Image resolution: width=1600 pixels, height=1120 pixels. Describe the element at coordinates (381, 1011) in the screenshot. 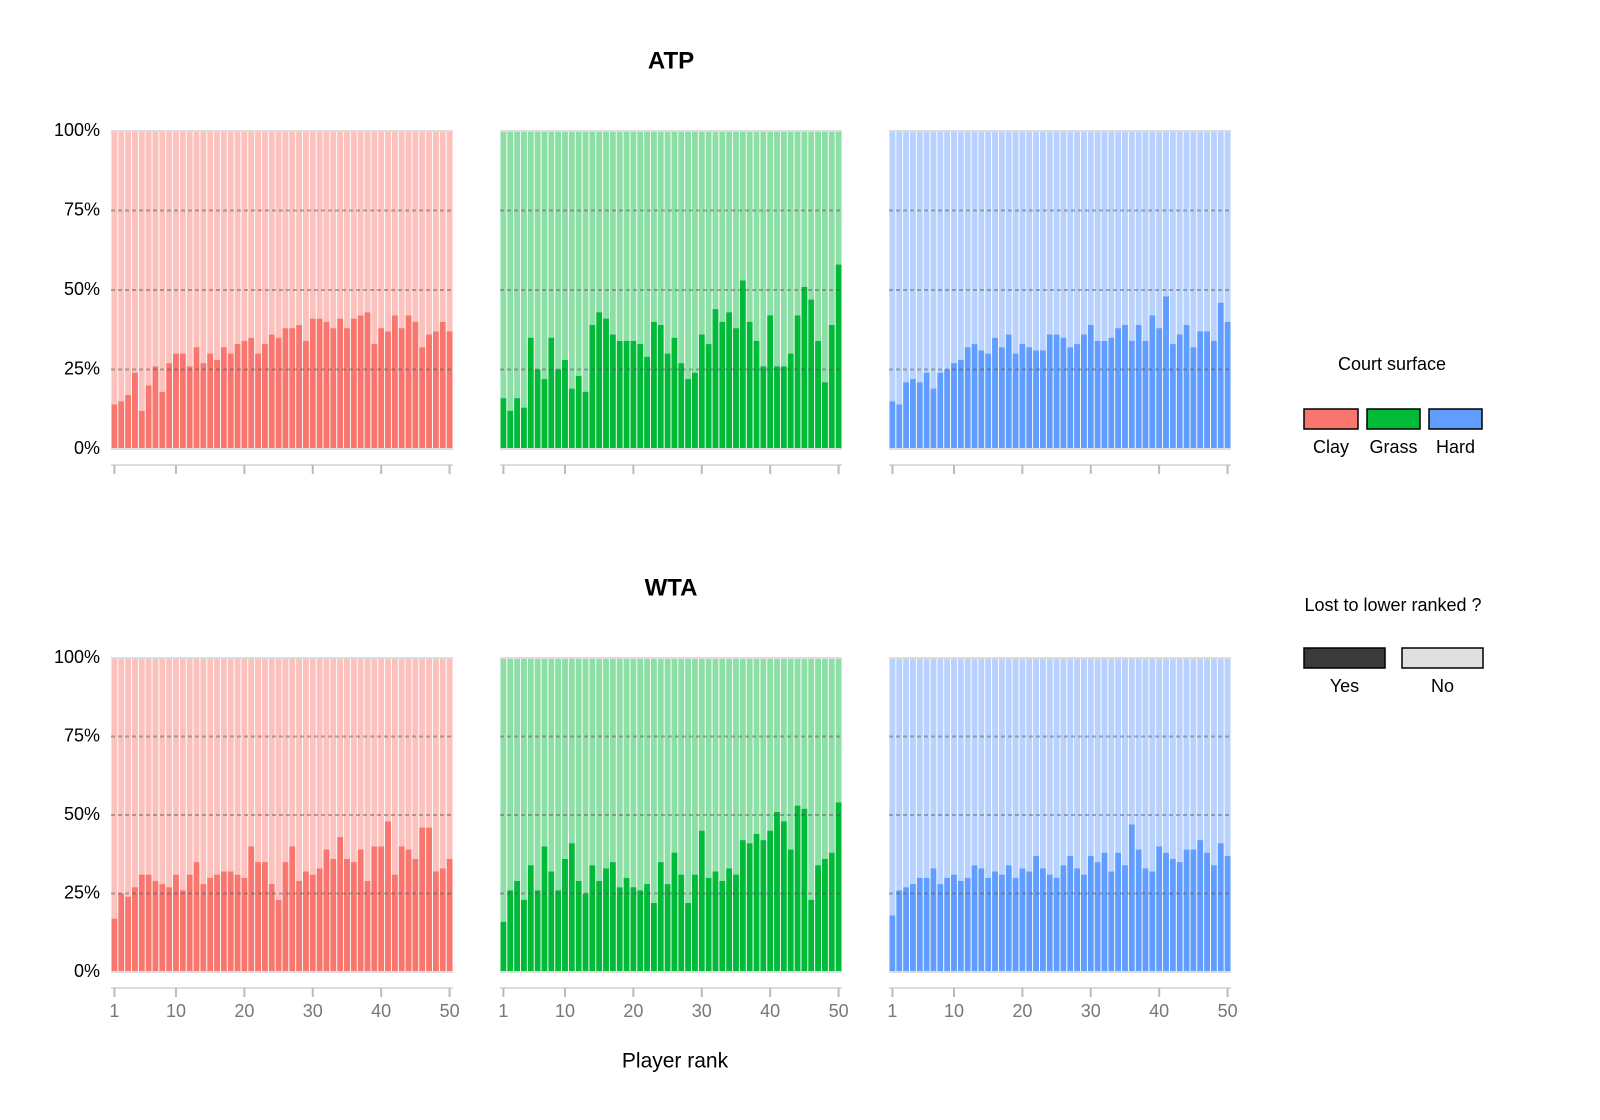

I see `x-tick-label: 40` at that location.